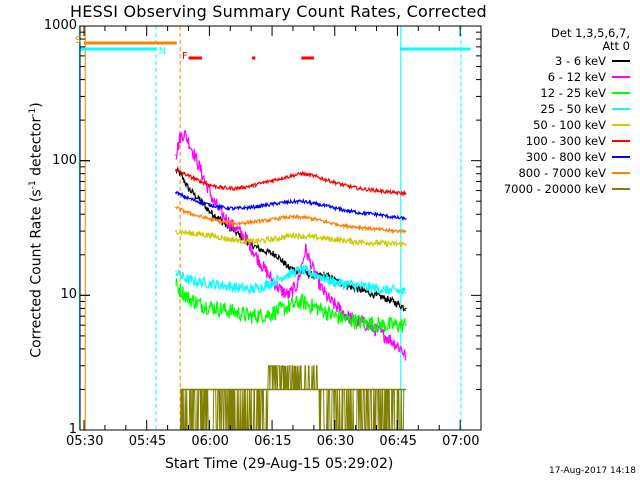  I want to click on y-tick-label: 10, so click(68, 295).